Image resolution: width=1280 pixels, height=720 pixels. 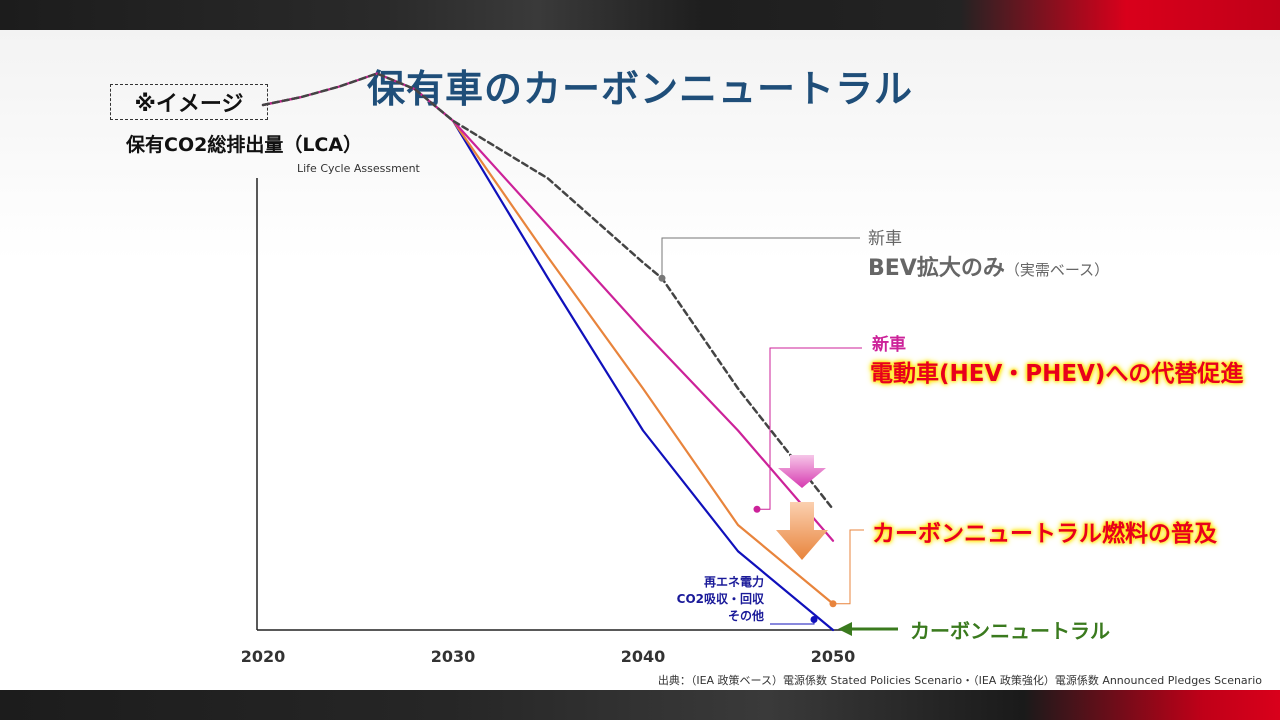 What do you see at coordinates (936, 268) in the screenshot?
I see `bev-label-main: BEV拡大のみ` at bounding box center [936, 268].